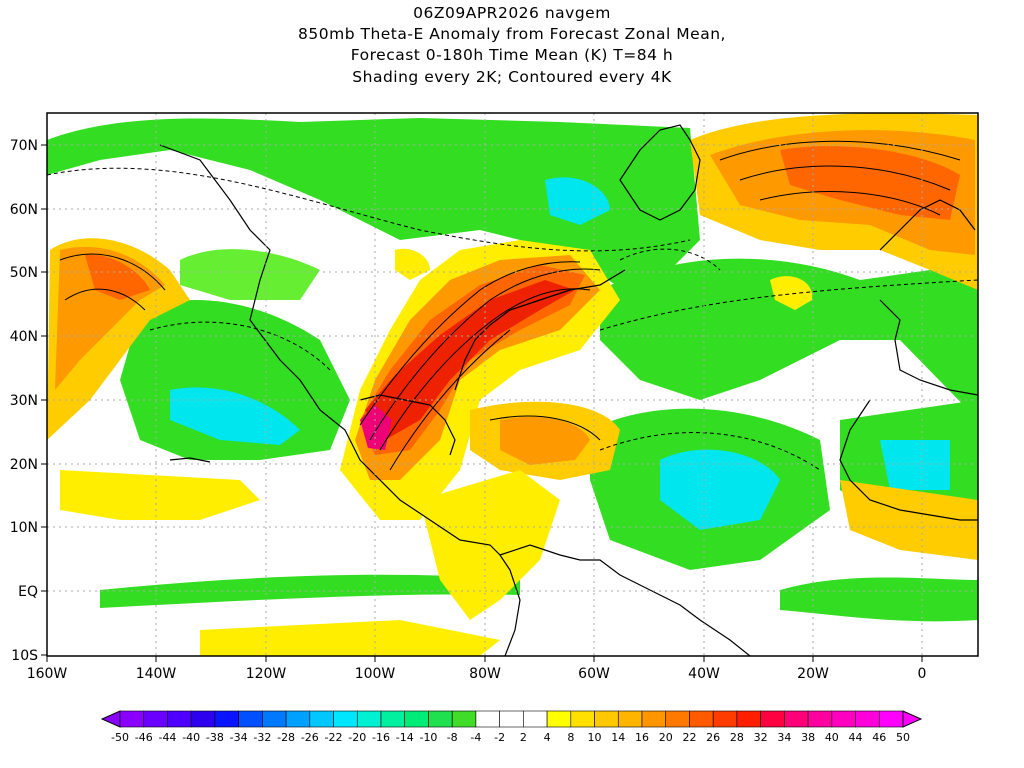 Image resolution: width=1024 pixels, height=768 pixels. What do you see at coordinates (577, 201) in the screenshot?
I see `shade-cyan-labrador` at bounding box center [577, 201].